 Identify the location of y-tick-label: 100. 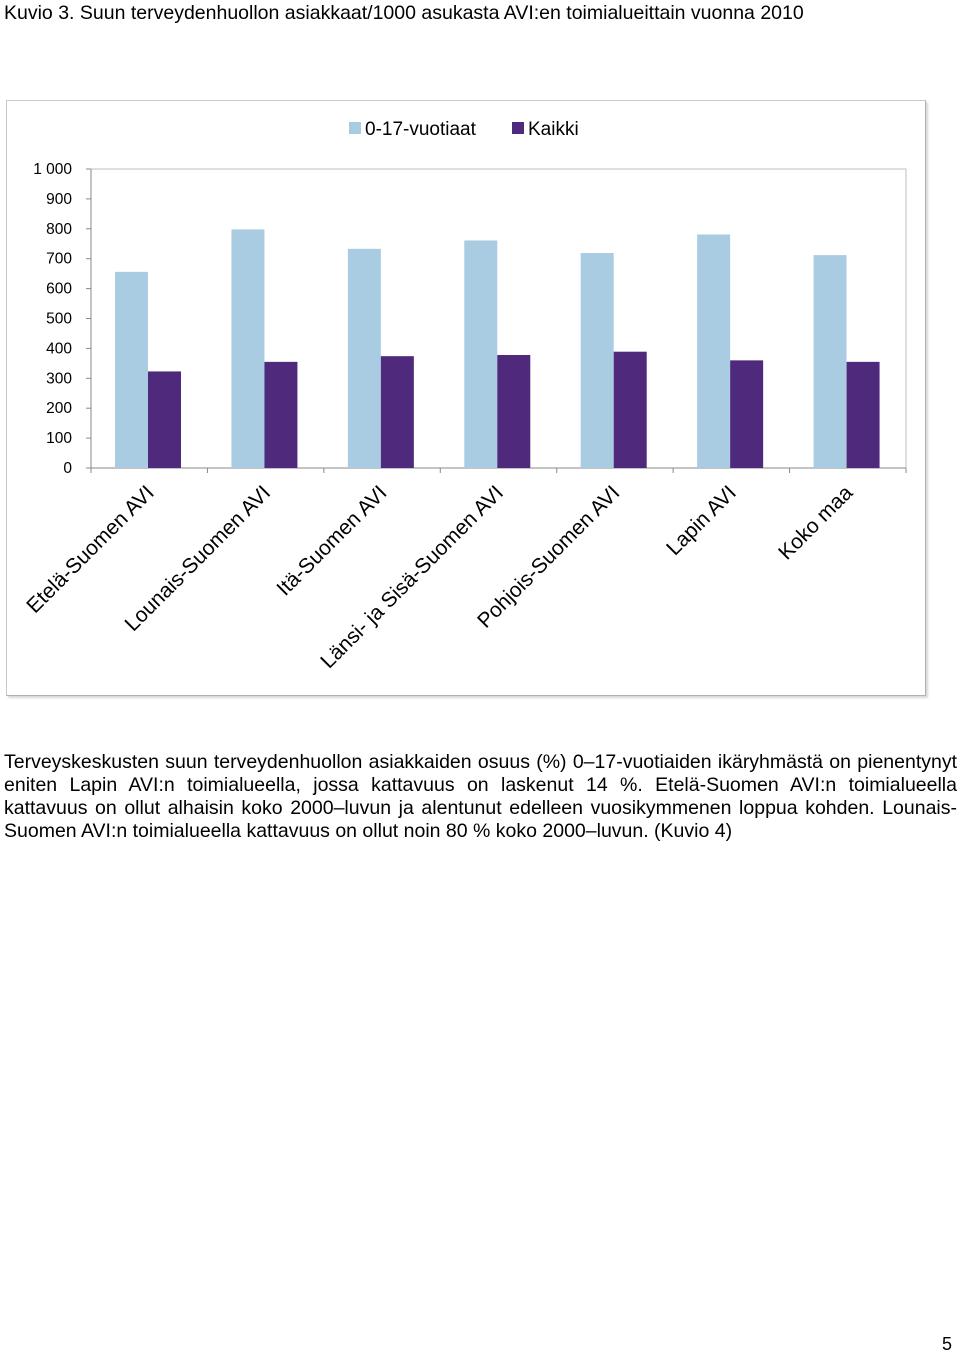
(59, 438).